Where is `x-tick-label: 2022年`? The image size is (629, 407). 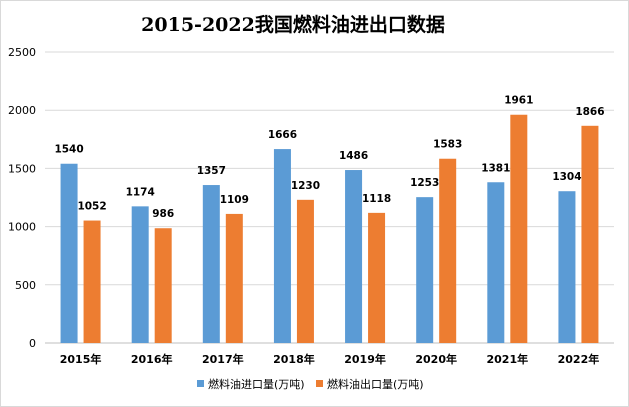
x-tick-label: 2022年 is located at coordinates (579, 359).